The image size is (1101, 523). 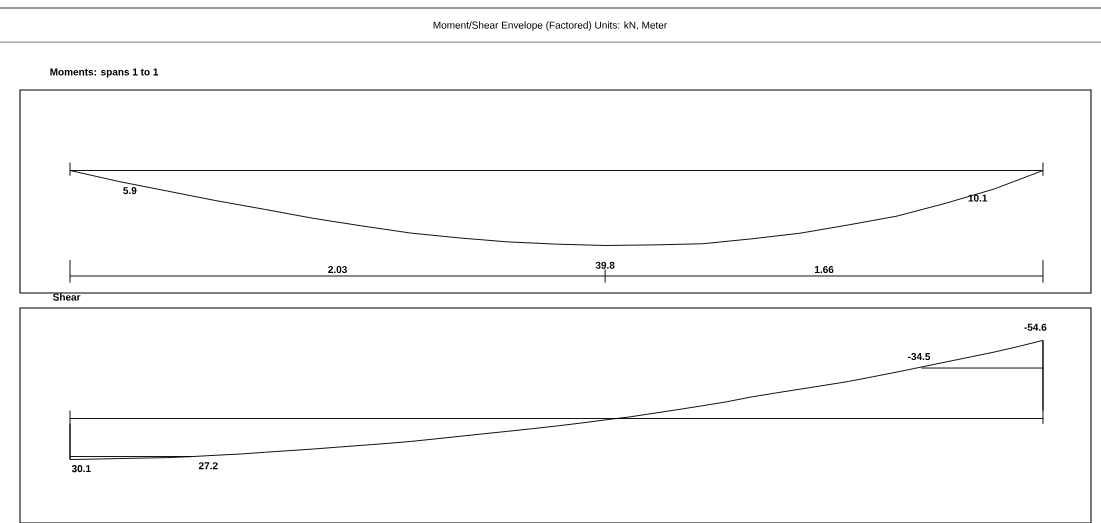 I want to click on chart-title: Shear, so click(x=67, y=297).